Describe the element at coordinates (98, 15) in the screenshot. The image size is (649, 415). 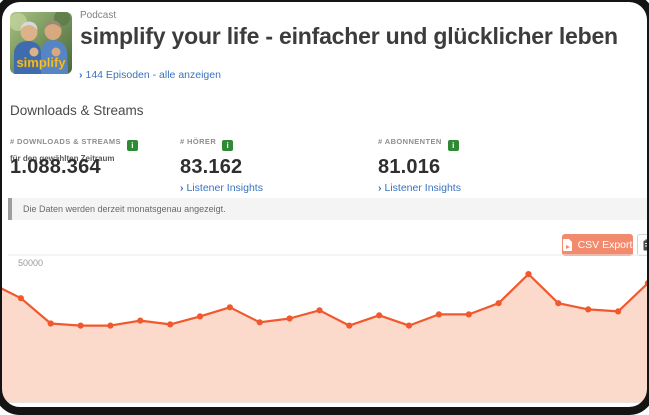
I see `podcast-kicker-label: Podcast` at that location.